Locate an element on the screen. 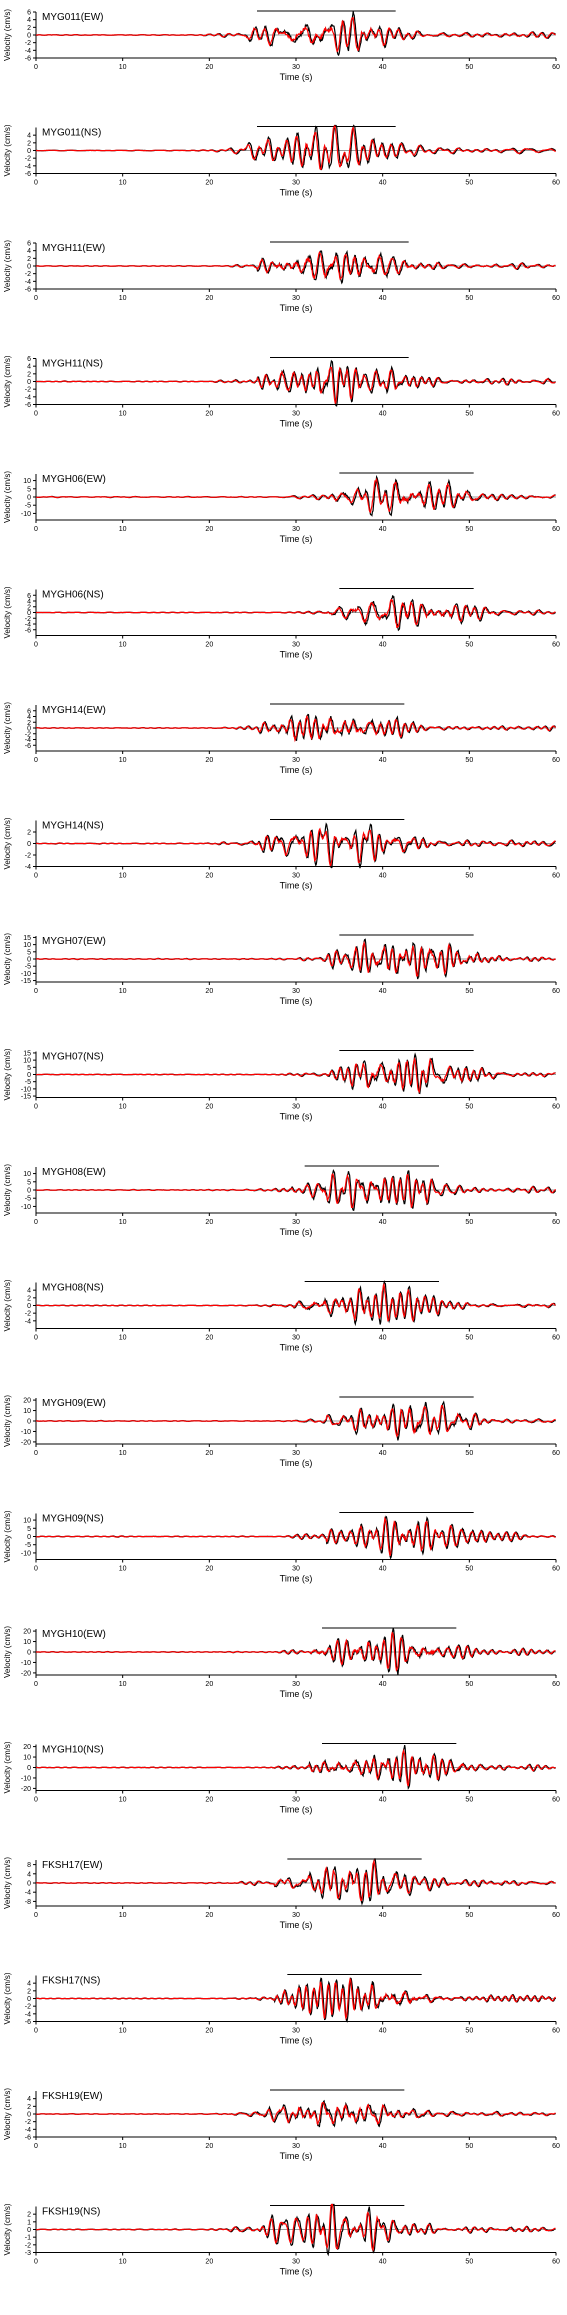 This screenshot has height=2315, width=567. y-tick-label: -6 is located at coordinates (28, 2138).